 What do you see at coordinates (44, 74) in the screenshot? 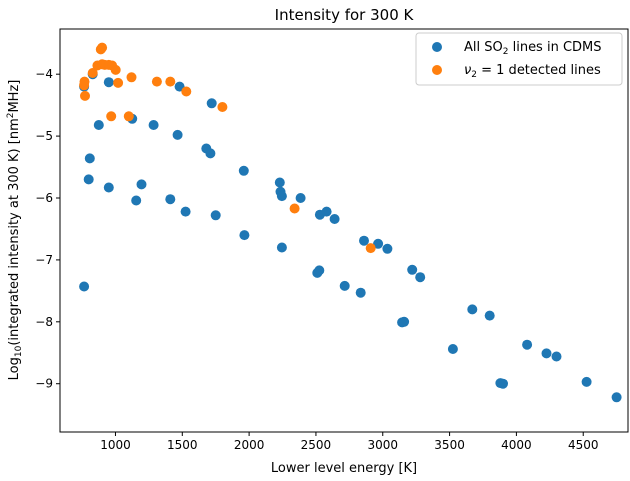
I see `y-tick-label: −4` at bounding box center [44, 74].